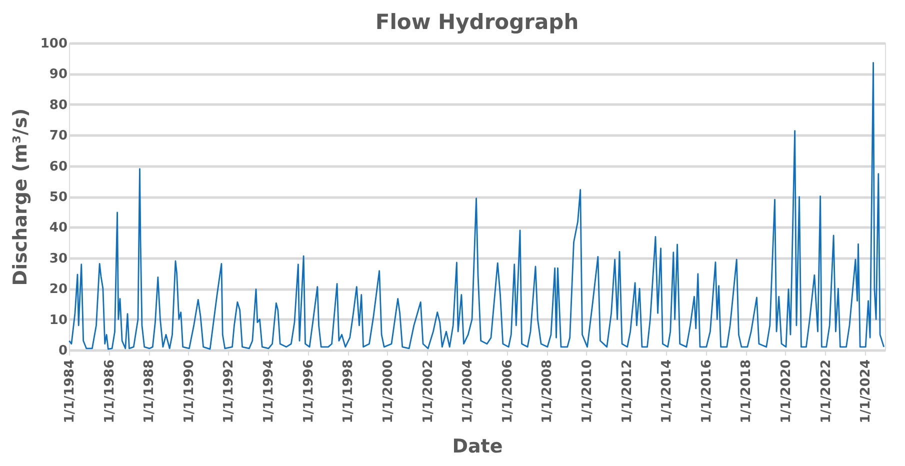 The image size is (905, 466). Describe the element at coordinates (348, 392) in the screenshot. I see `x-tick-label: 1/1/1998` at that location.